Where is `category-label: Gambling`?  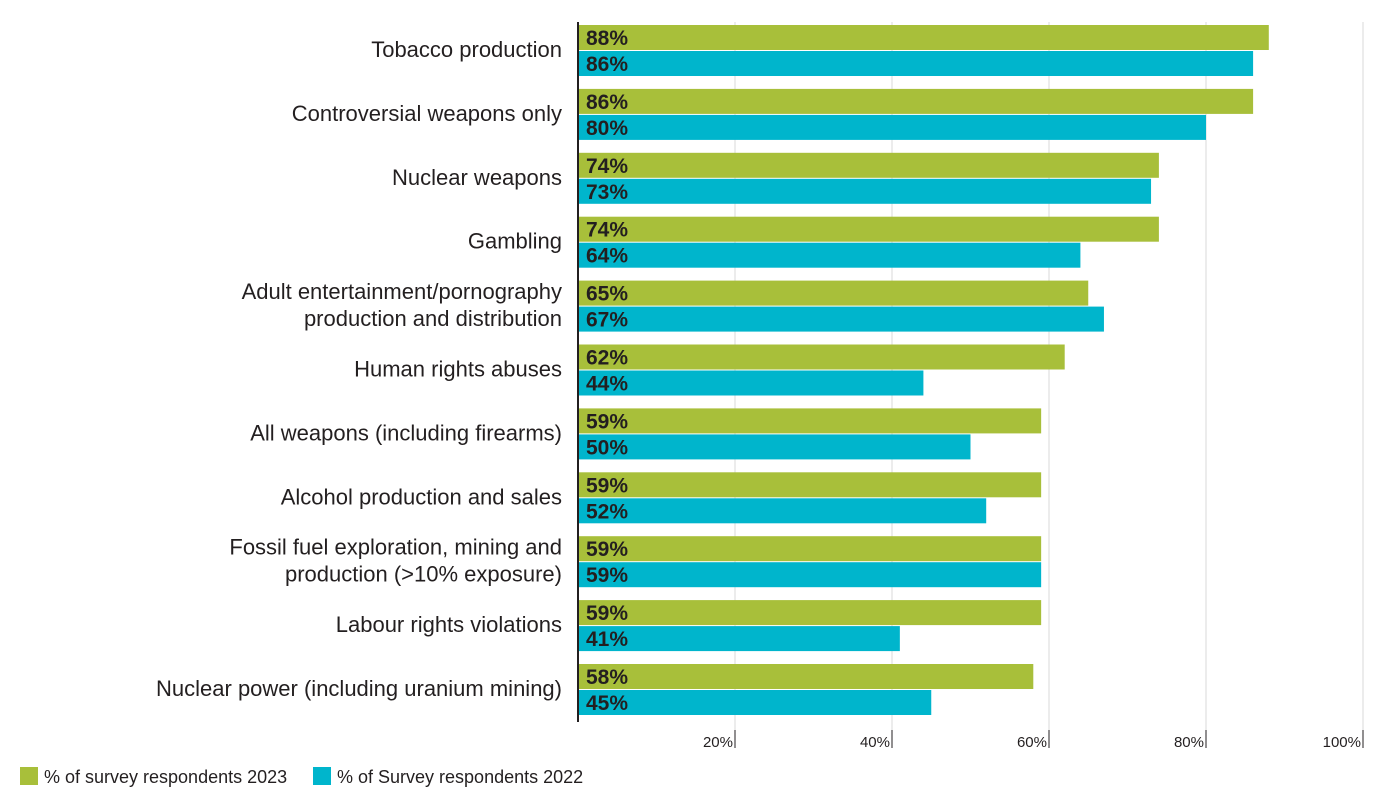
category-label: Gambling is located at coordinates (515, 241).